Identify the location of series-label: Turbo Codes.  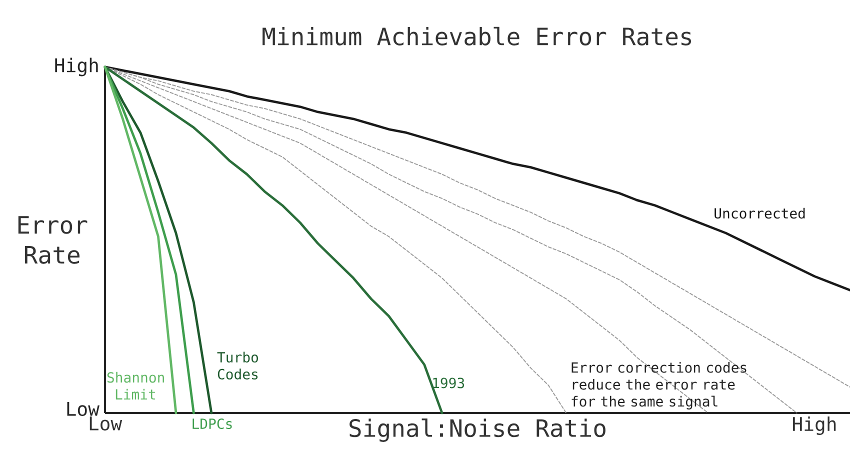
(237, 366).